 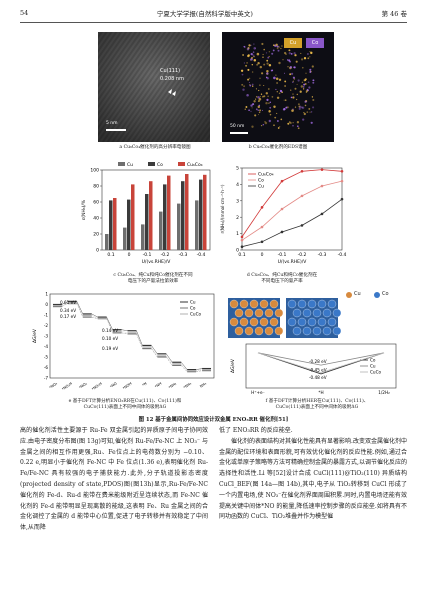 I want to click on eds-scalebar-line, so click(x=239, y=133).